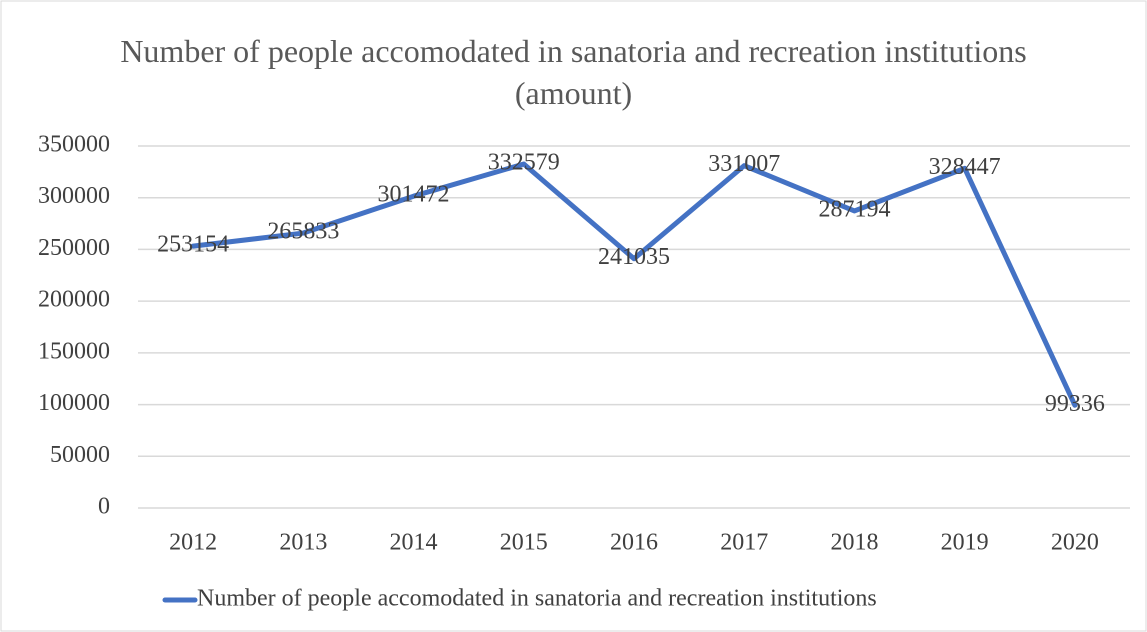 This screenshot has height=632, width=1147. Describe the element at coordinates (744, 543) in the screenshot. I see `x-tick-label: 2017` at that location.